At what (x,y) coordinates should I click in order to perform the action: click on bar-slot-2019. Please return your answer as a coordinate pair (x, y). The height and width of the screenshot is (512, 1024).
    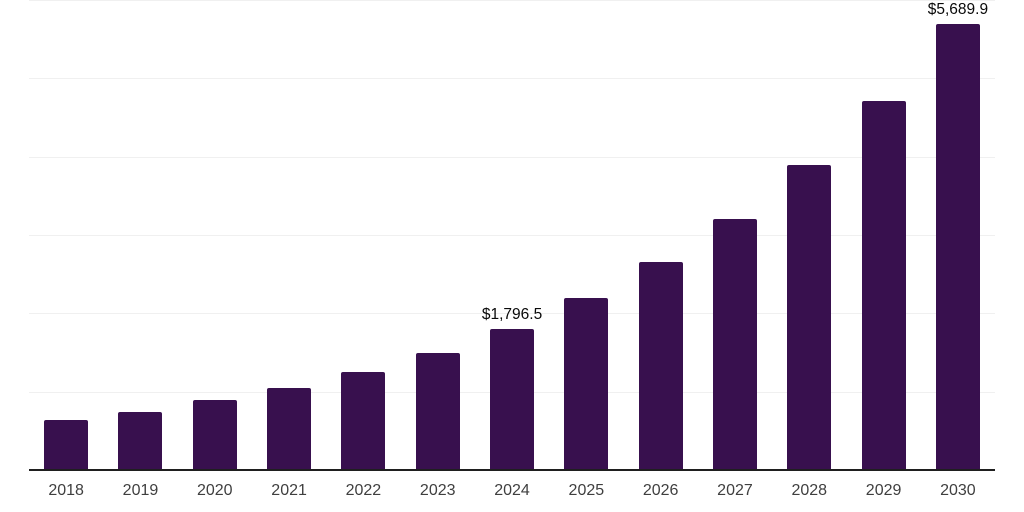
    Looking at the image, I should click on (140, 235).